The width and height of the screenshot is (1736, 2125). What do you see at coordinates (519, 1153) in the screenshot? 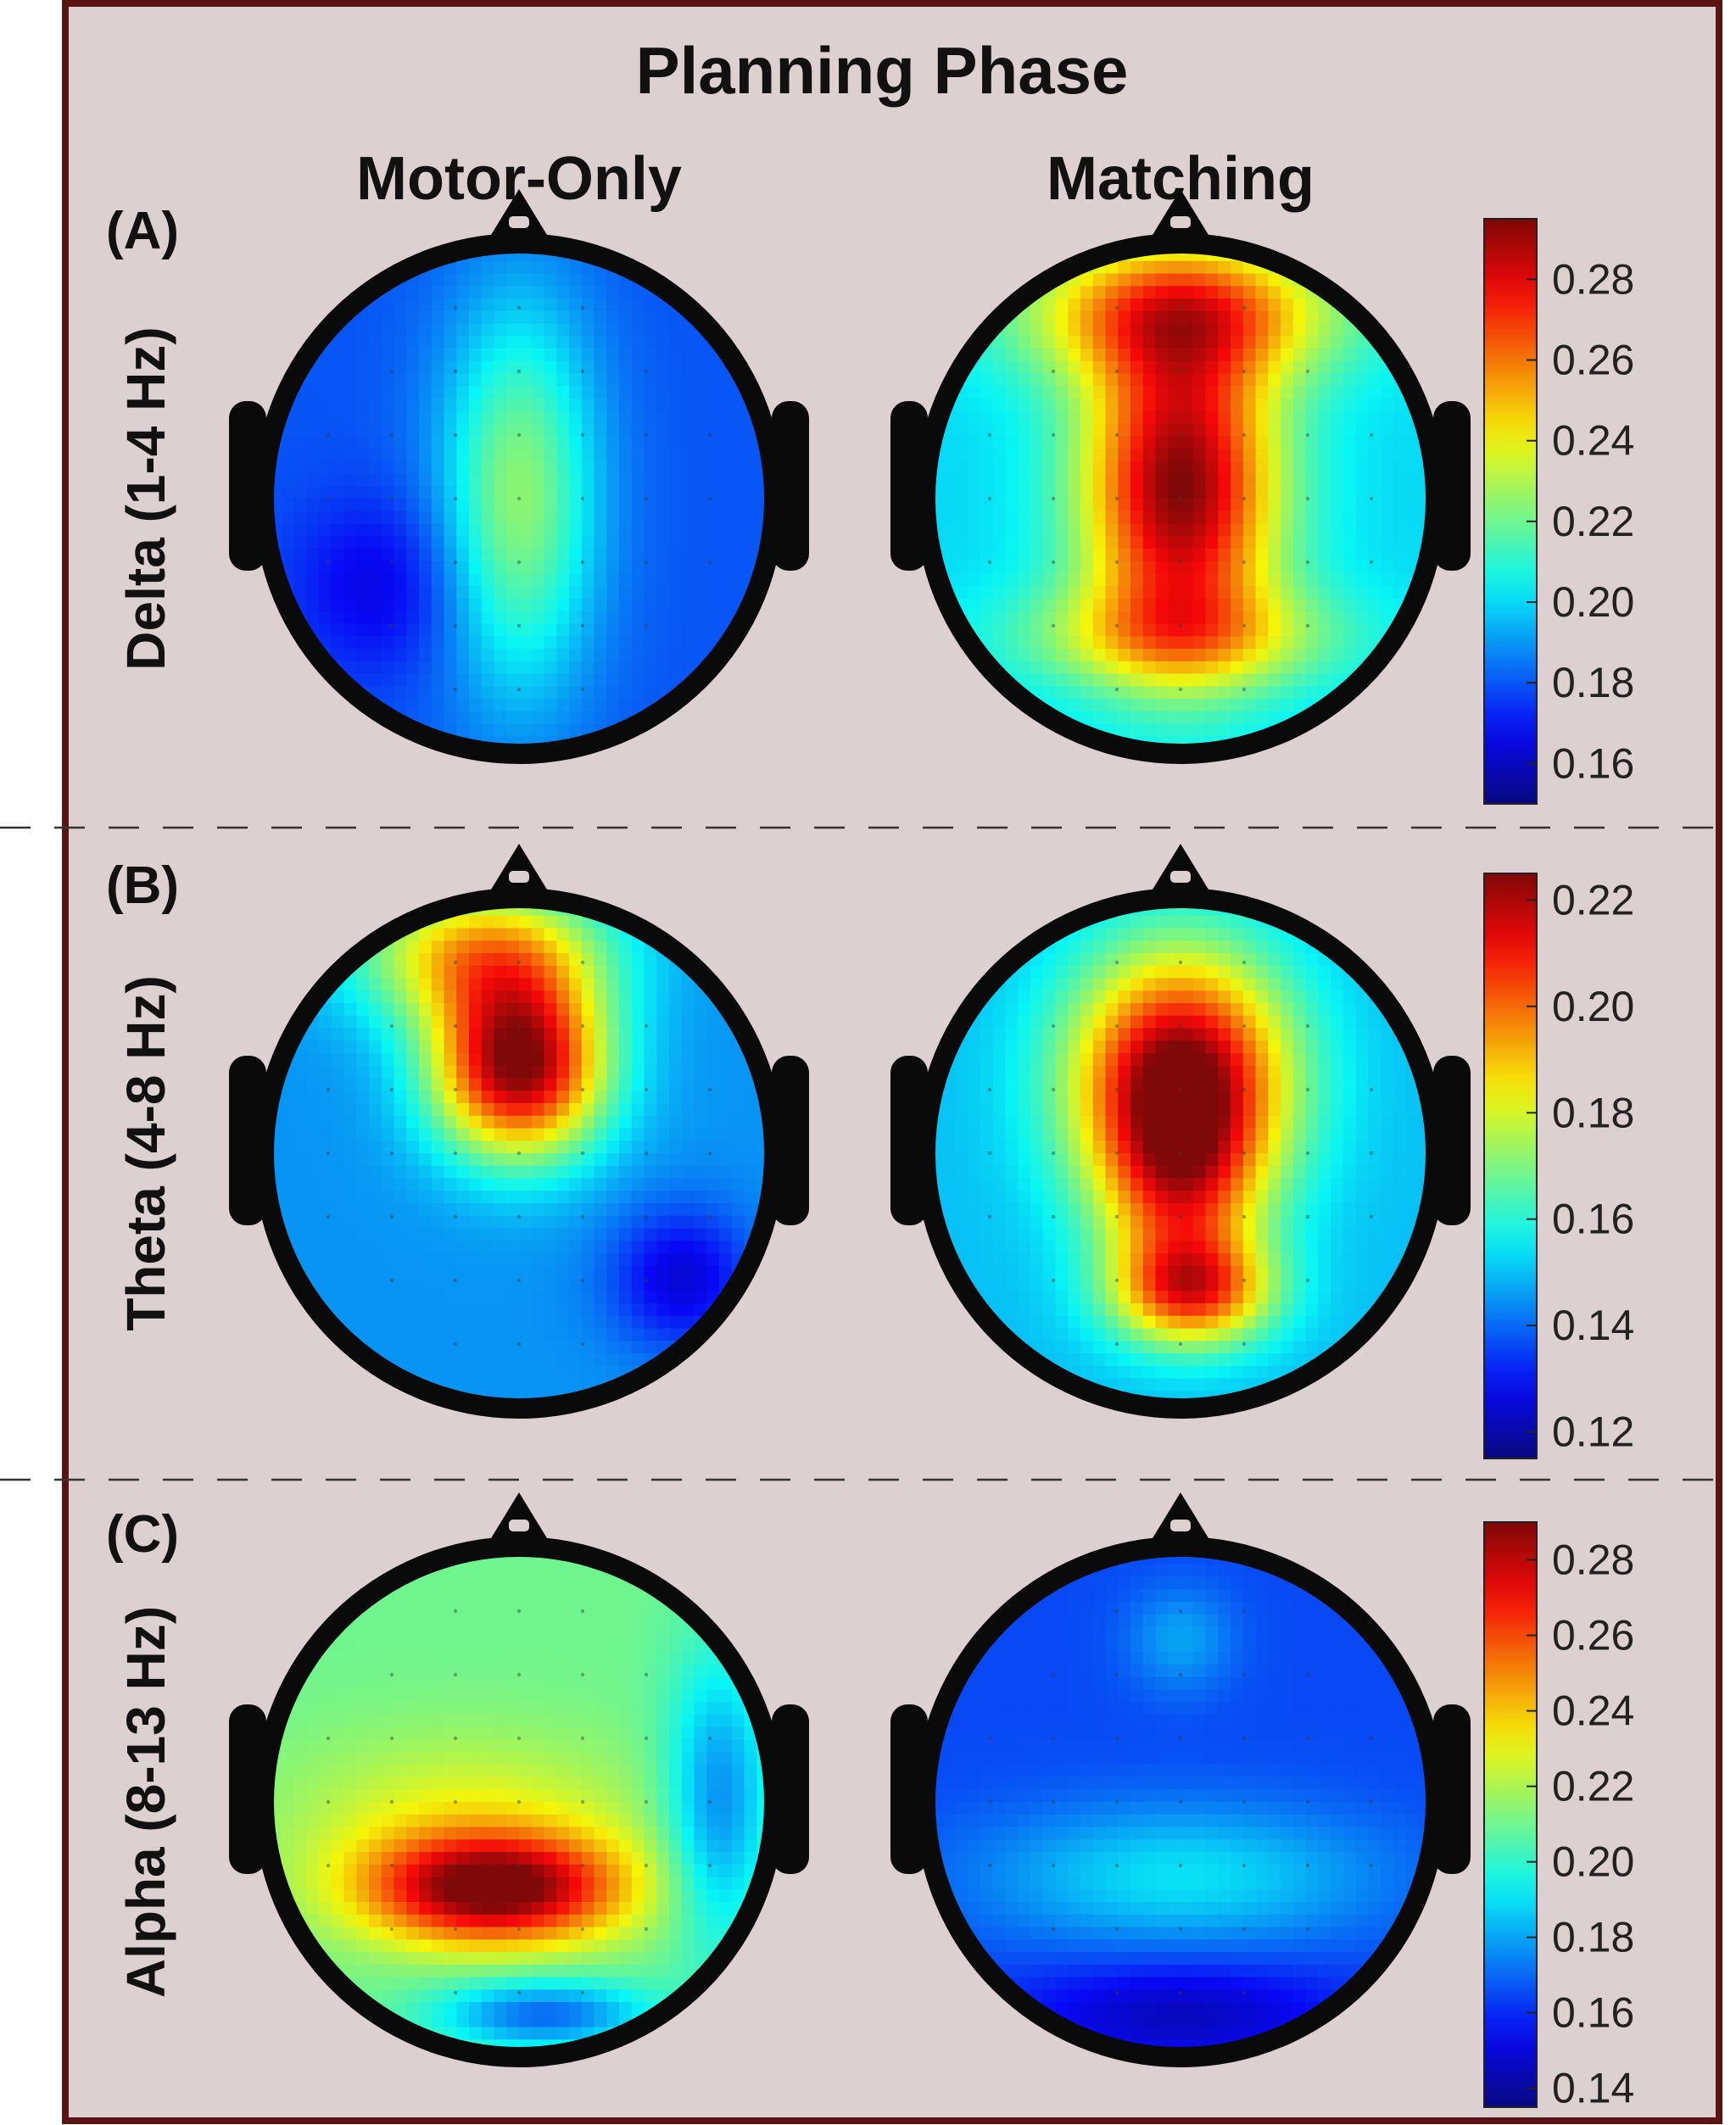
I see `heatmap` at bounding box center [519, 1153].